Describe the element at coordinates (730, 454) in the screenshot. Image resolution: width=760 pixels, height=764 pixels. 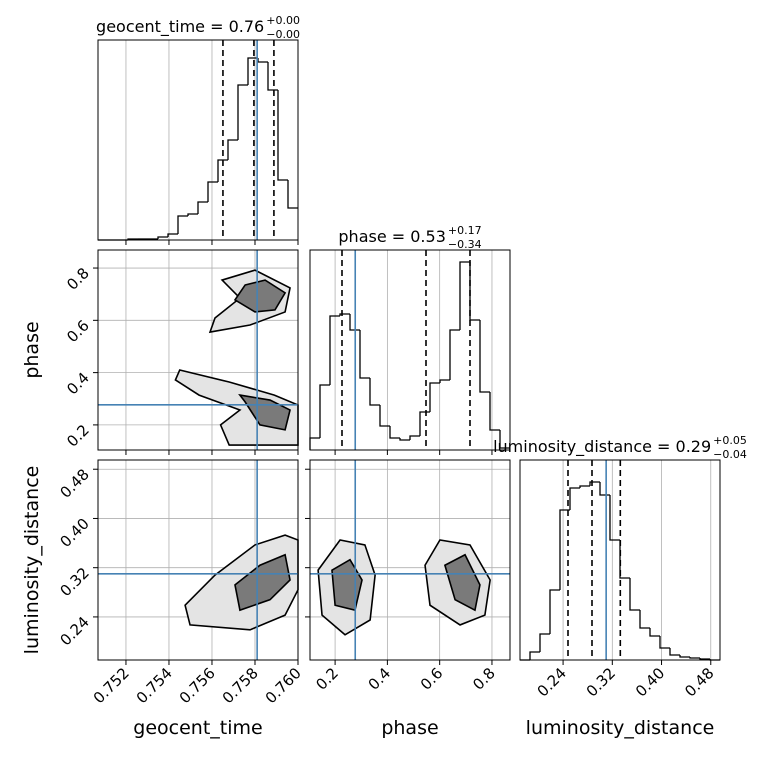
I see `title-lower: −0.04` at that location.